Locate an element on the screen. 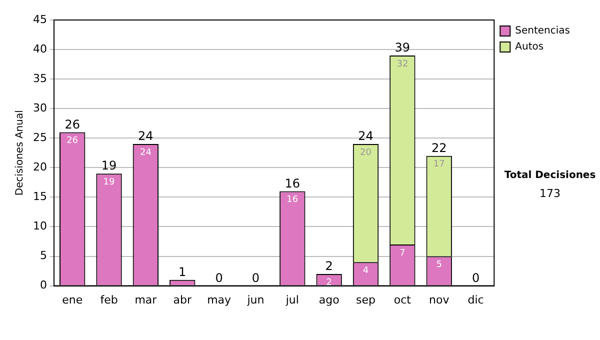 The height and width of the screenshot is (340, 600). total-label: 2 is located at coordinates (329, 266).